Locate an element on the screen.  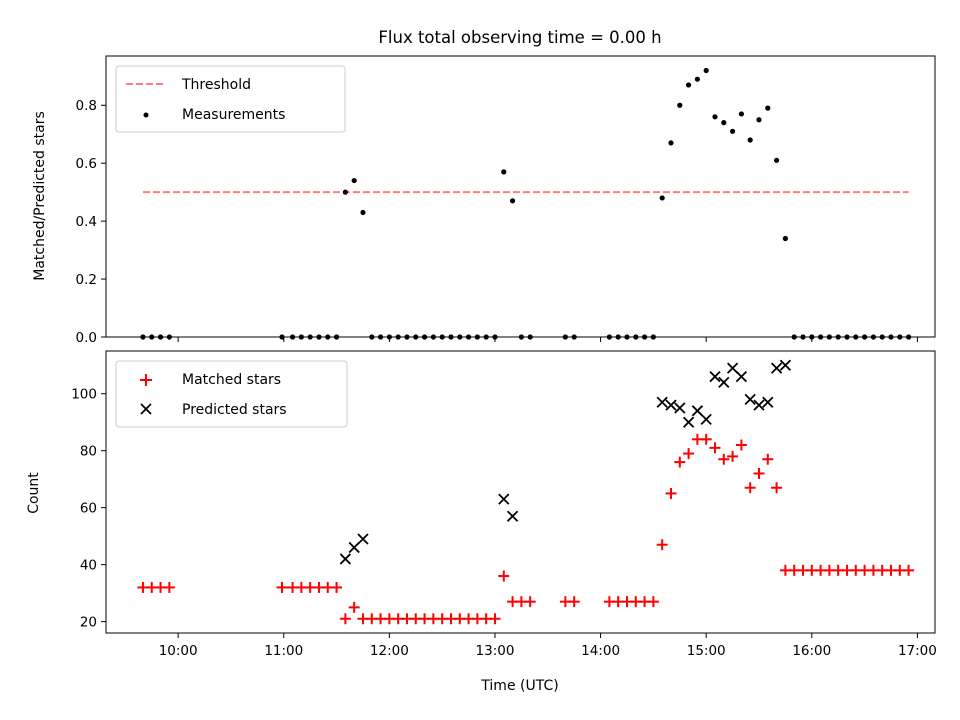
chart-title: Flux total observing time = 0.00 h is located at coordinates (519, 37).